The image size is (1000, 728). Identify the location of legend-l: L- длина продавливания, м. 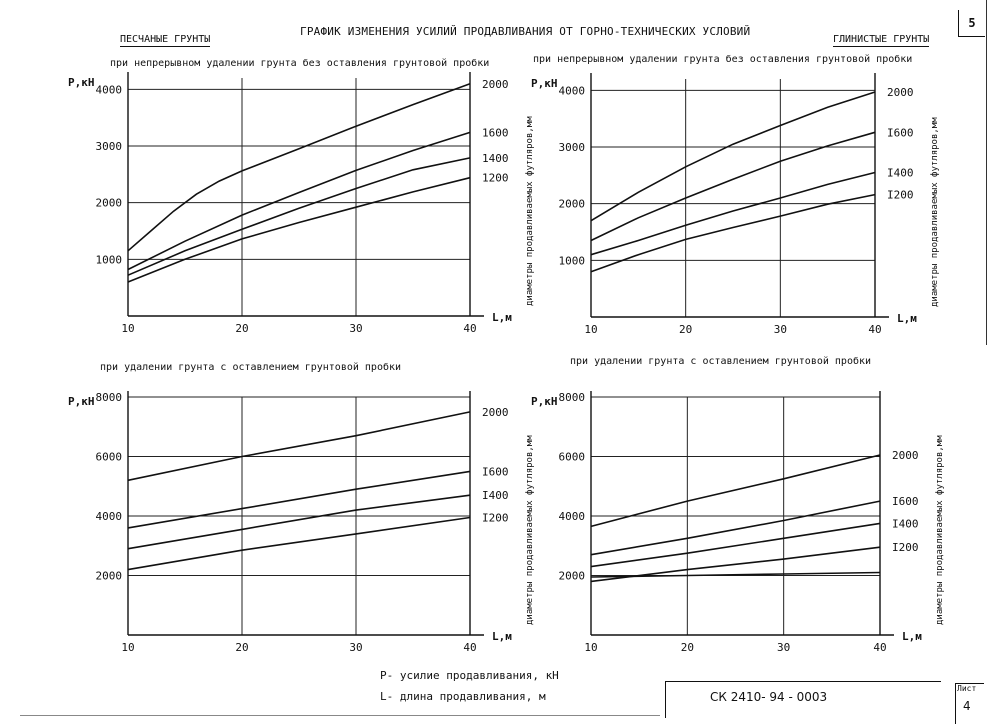
(463, 696).